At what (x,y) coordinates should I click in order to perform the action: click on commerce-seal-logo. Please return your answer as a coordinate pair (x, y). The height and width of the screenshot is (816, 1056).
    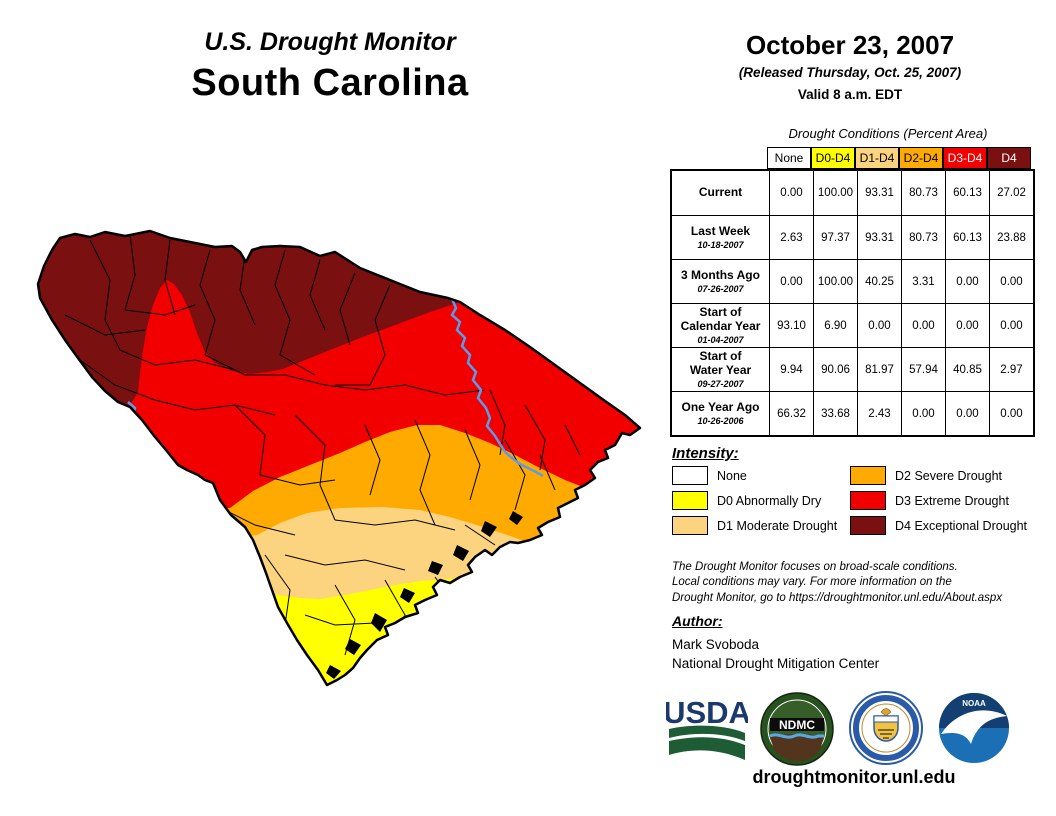
    Looking at the image, I should click on (886, 728).